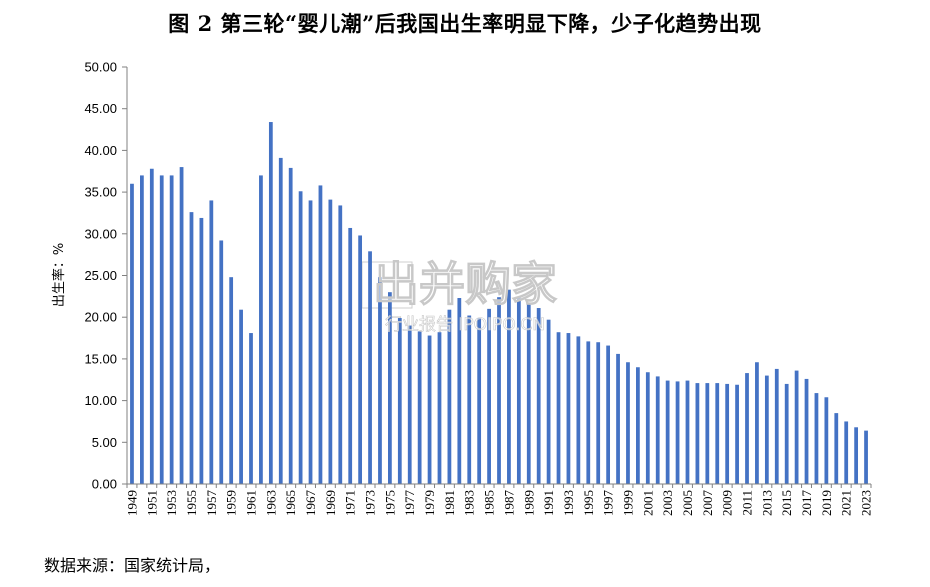 The height and width of the screenshot is (587, 930). I want to click on bar-1980, so click(439, 408).